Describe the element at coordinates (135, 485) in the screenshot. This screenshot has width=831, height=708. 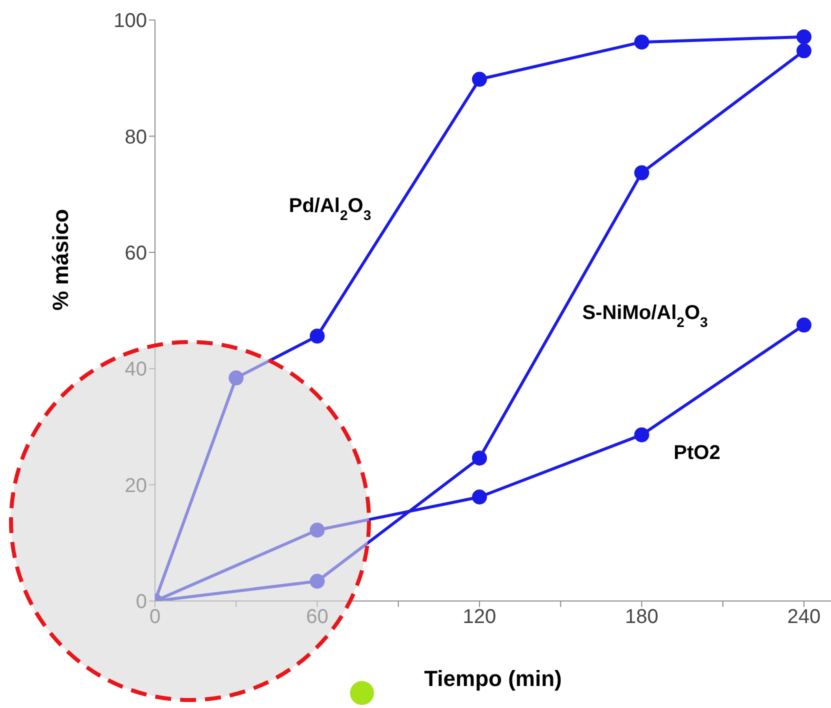
I see `y-tick-label: 20` at that location.